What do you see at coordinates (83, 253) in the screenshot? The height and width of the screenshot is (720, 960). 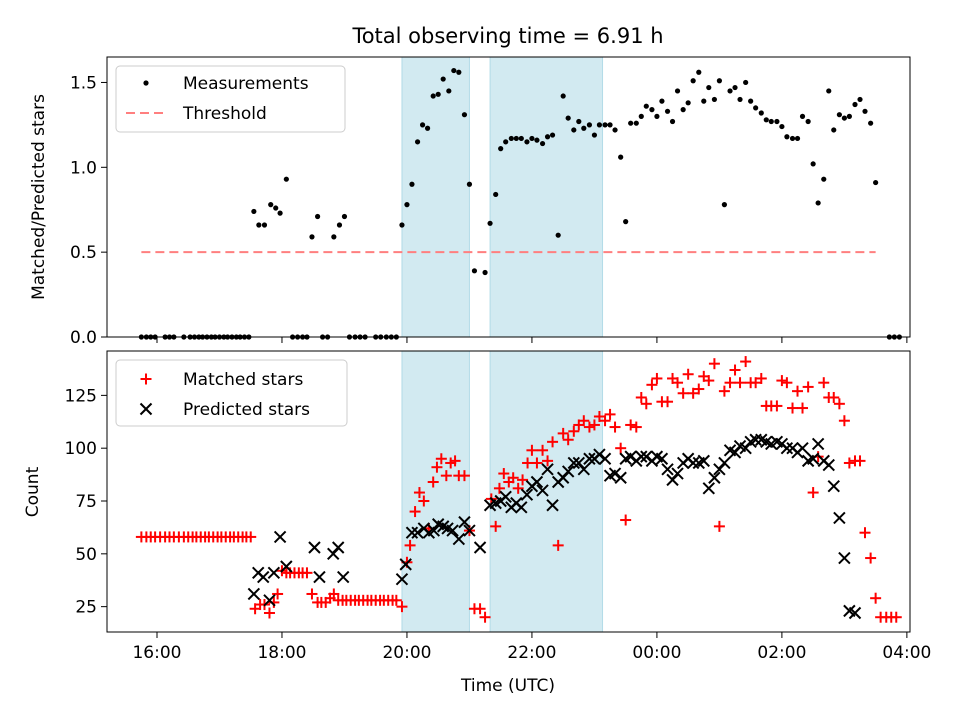 I see `top-y-tick-label: 0.5` at bounding box center [83, 253].